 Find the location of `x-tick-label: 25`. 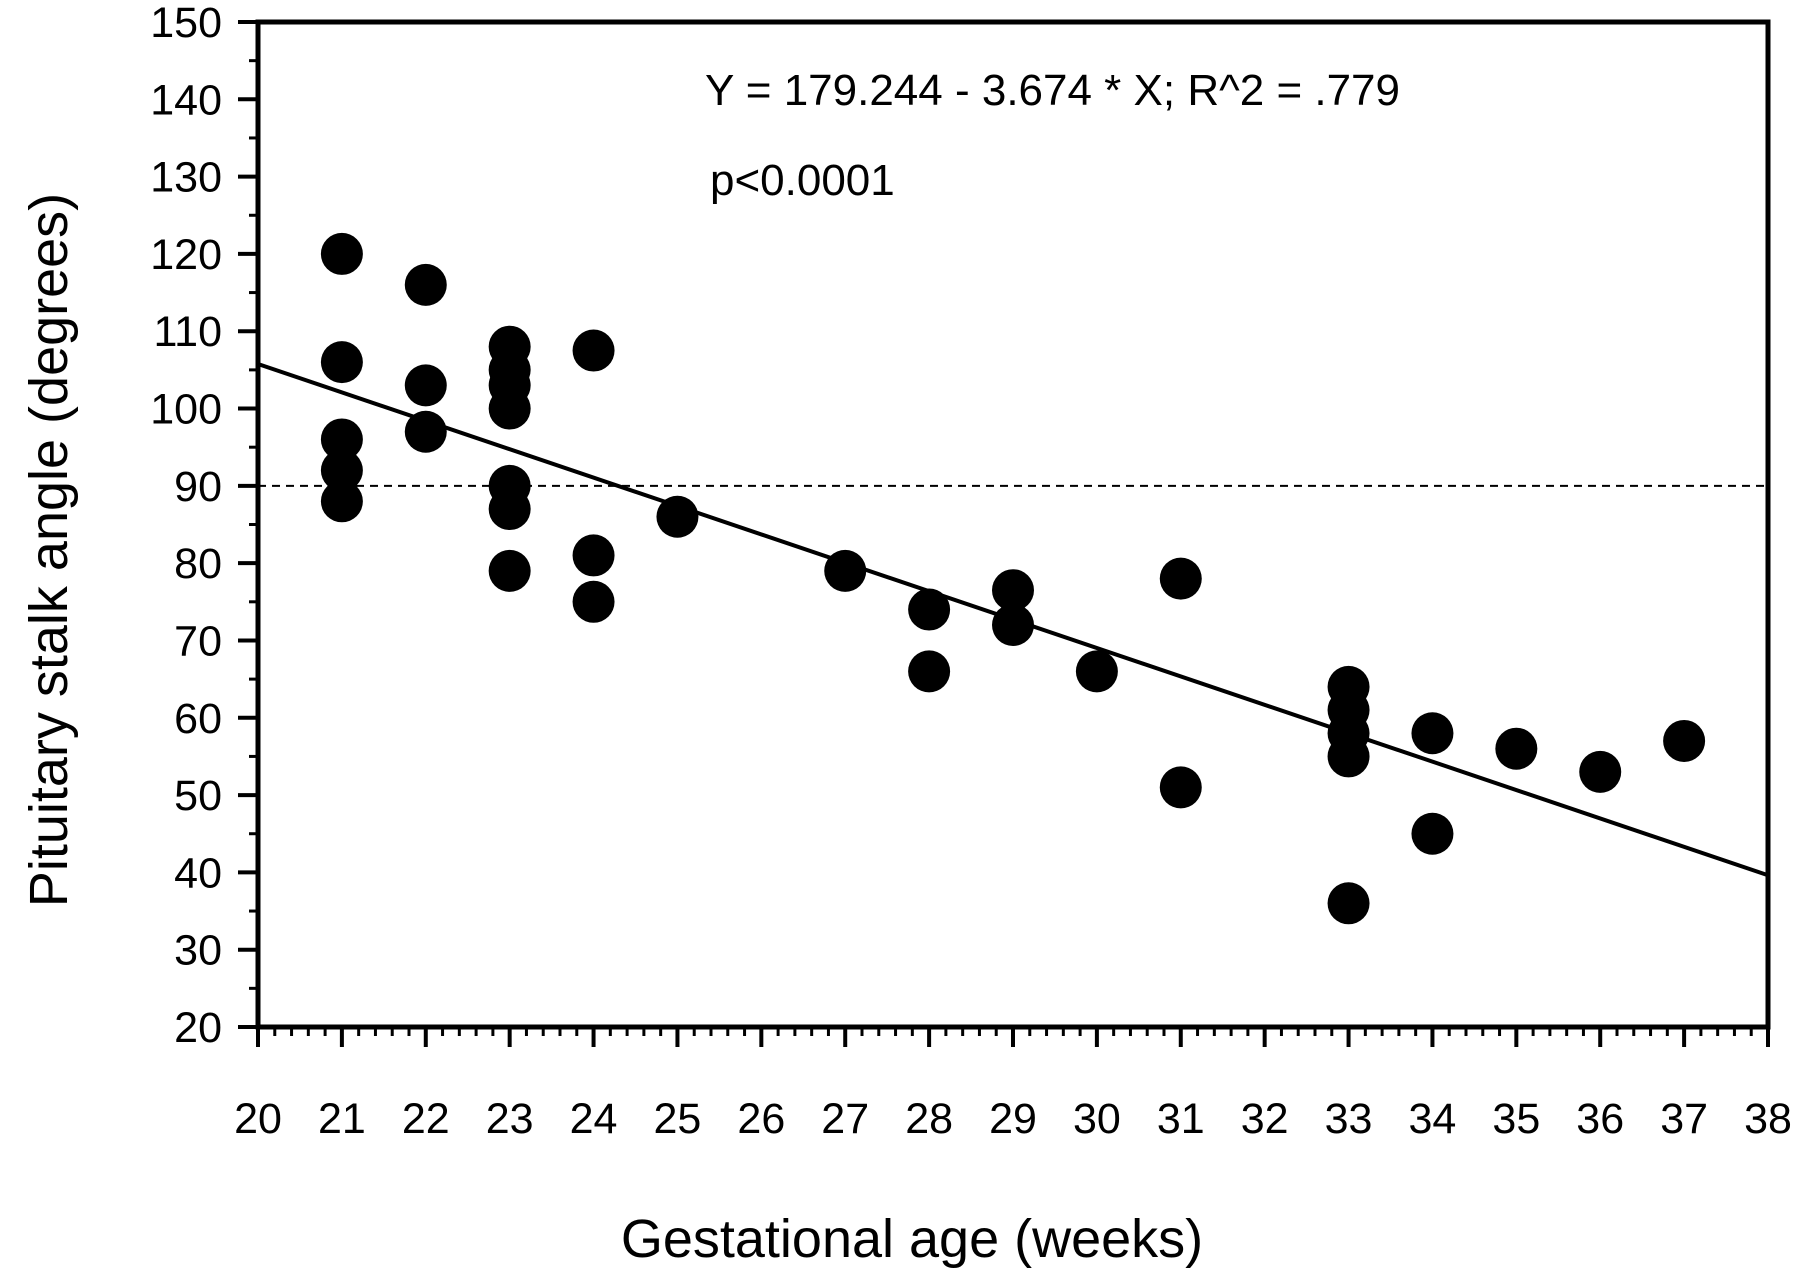

x-tick-label: 25 is located at coordinates (678, 1119).